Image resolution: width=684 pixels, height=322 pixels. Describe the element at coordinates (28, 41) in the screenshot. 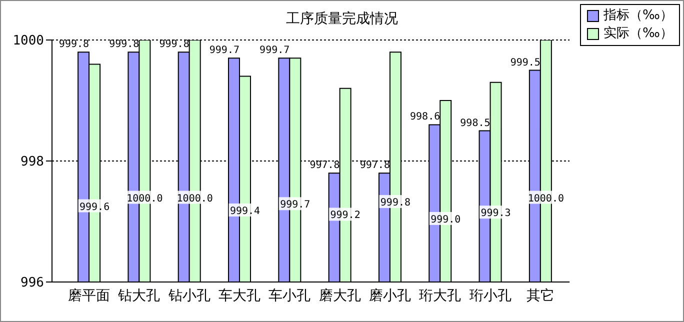

I see `y-tick-label: 1000` at that location.